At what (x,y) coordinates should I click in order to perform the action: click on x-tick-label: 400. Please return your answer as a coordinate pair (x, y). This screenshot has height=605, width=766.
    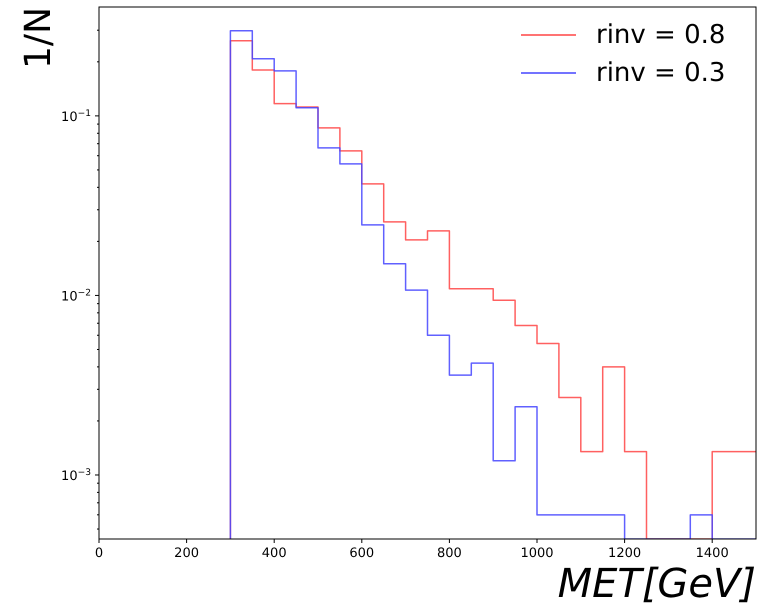
    Looking at the image, I should click on (274, 553).